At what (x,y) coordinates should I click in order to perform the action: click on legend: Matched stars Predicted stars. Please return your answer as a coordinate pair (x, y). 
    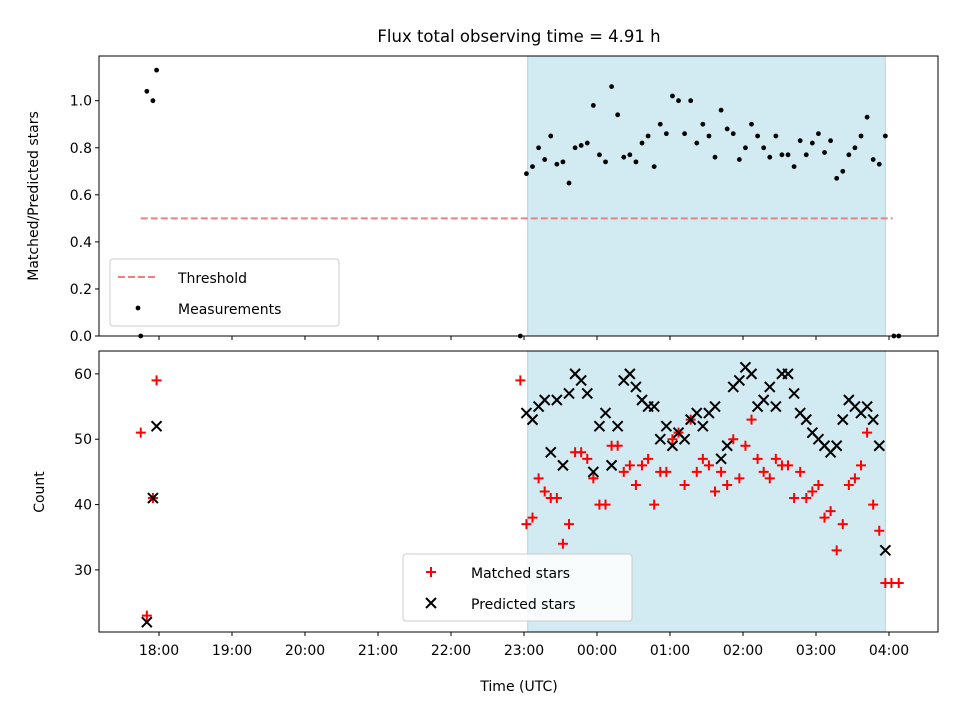
    Looking at the image, I should click on (517, 587).